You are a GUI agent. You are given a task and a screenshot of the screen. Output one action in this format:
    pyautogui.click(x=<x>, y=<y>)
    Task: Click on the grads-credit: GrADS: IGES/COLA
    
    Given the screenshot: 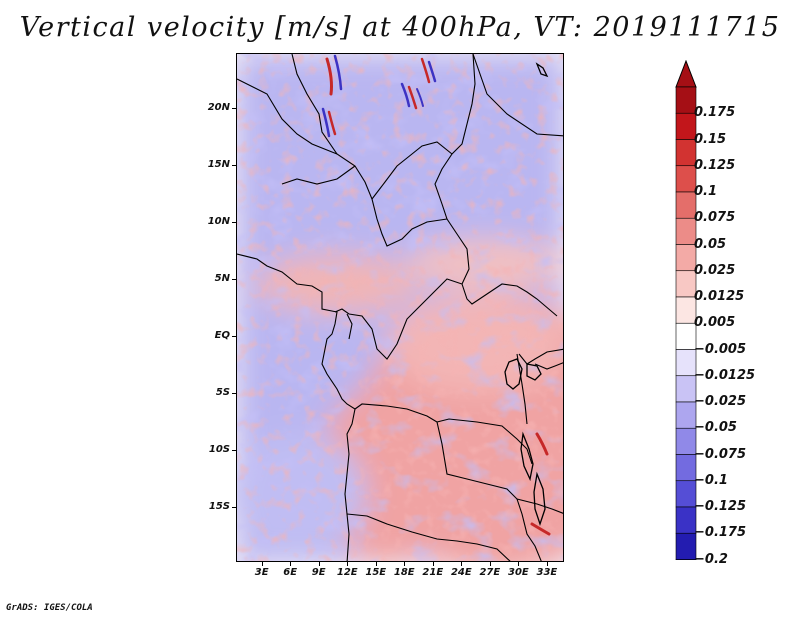 What is the action you would take?
    pyautogui.click(x=49, y=608)
    